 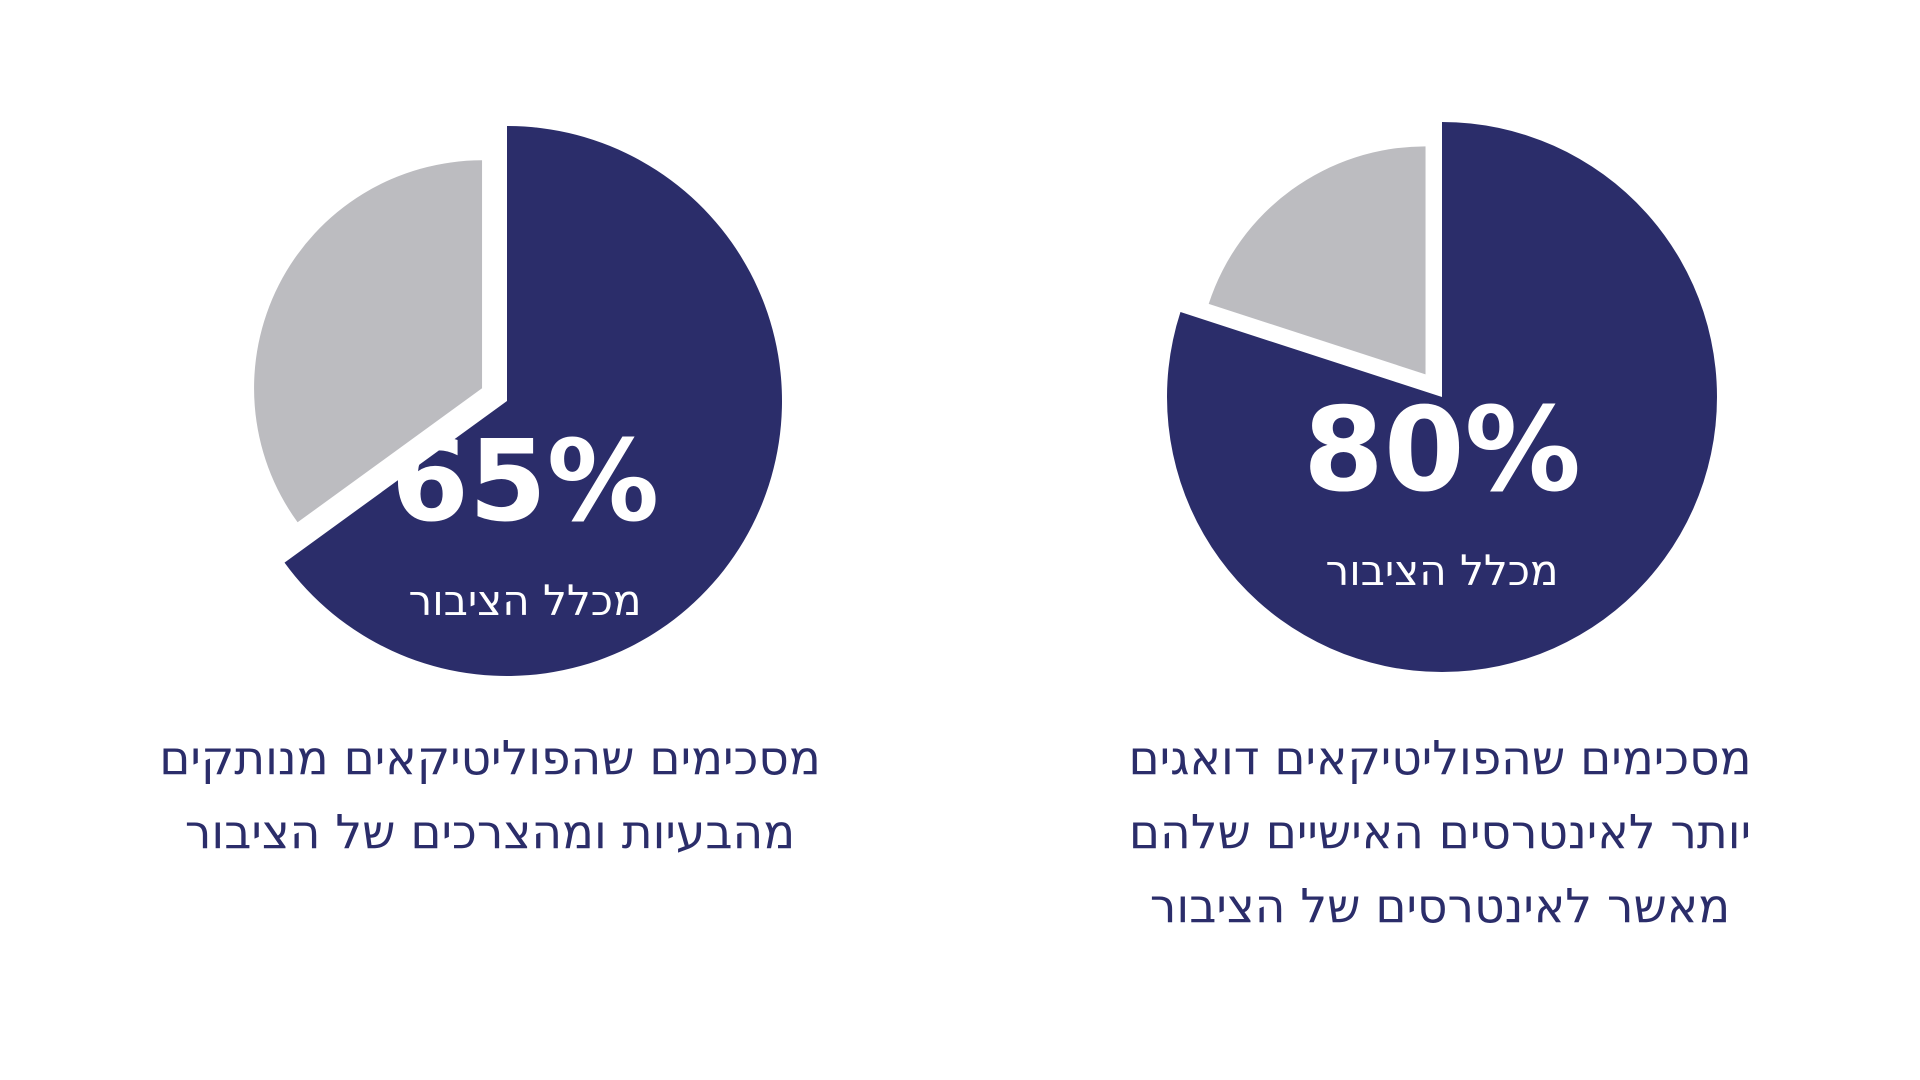 I want to click on pie-chart-svg: 65% מכלל הציבור, so click(x=518, y=401).